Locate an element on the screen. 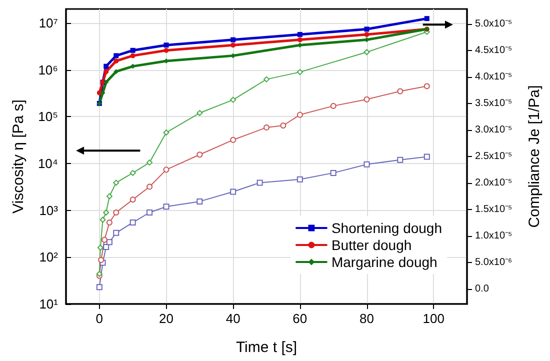  y-tick-label: 10² is located at coordinates (49, 257).